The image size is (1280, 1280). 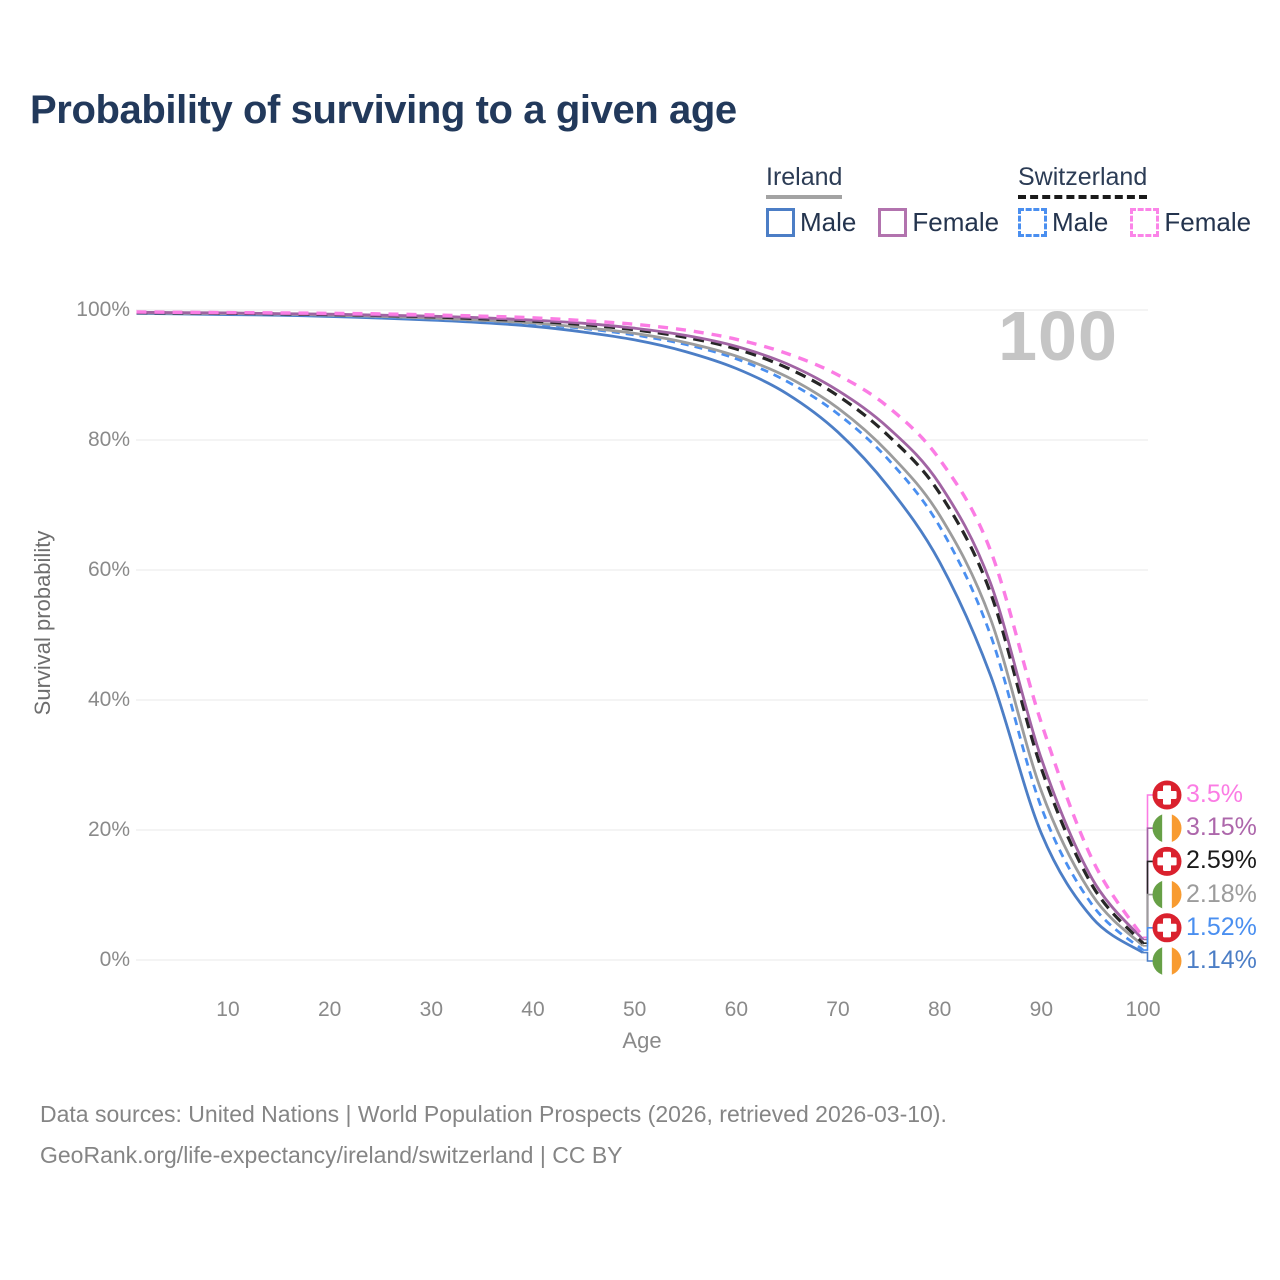 What do you see at coordinates (939, 1009) in the screenshot?
I see `x-tick-label: 80` at bounding box center [939, 1009].